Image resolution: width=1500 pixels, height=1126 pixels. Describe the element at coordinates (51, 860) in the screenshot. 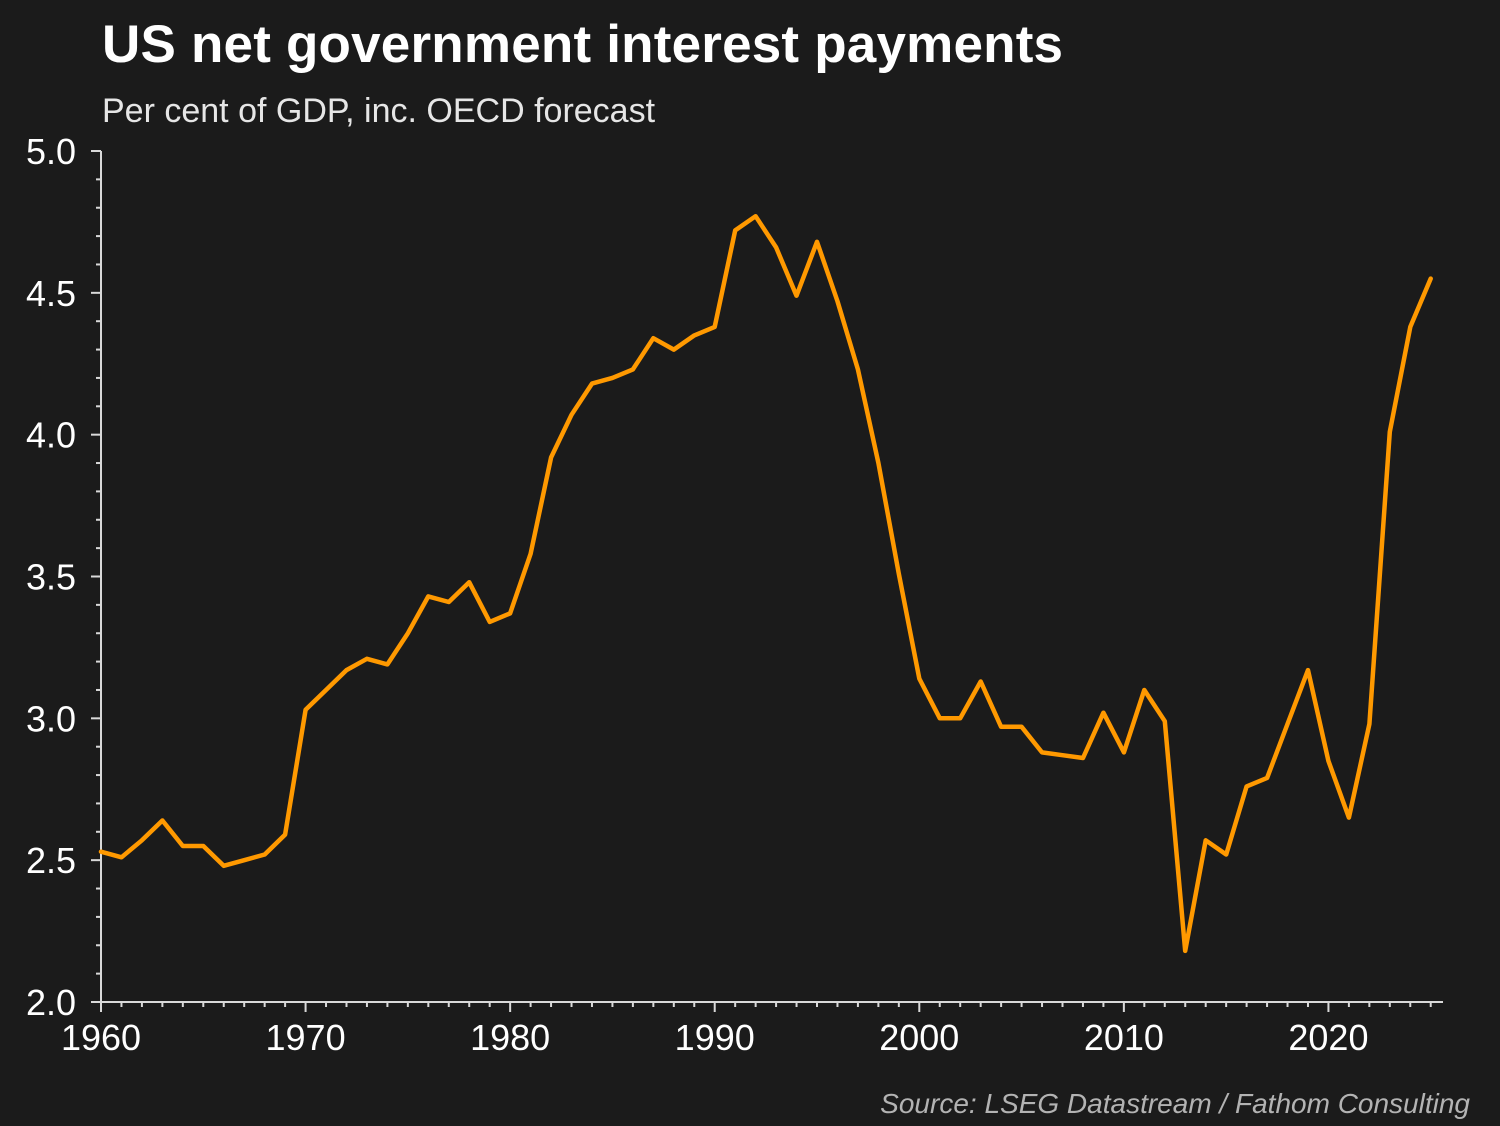

I see `y-tick-label: 2.5` at that location.